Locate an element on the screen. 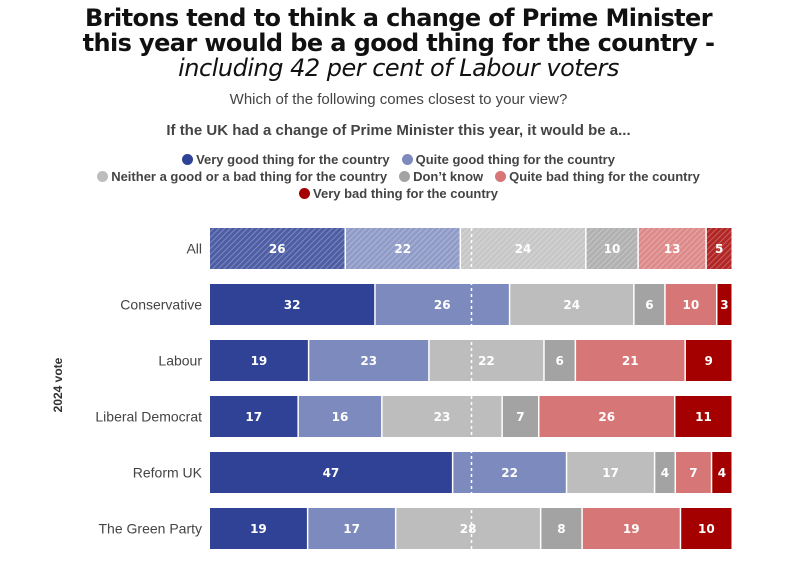 This screenshot has height=573, width=797. legend-row: Very bad thing for the country is located at coordinates (398, 193).